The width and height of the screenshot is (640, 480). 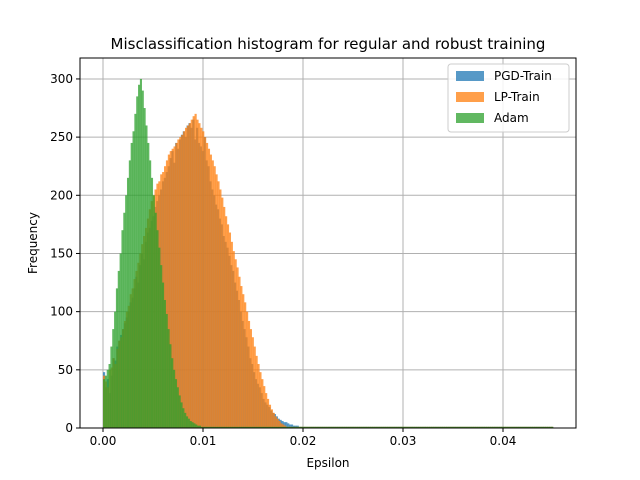 What do you see at coordinates (103, 441) in the screenshot?
I see `x-tick-label: 0.00` at bounding box center [103, 441].